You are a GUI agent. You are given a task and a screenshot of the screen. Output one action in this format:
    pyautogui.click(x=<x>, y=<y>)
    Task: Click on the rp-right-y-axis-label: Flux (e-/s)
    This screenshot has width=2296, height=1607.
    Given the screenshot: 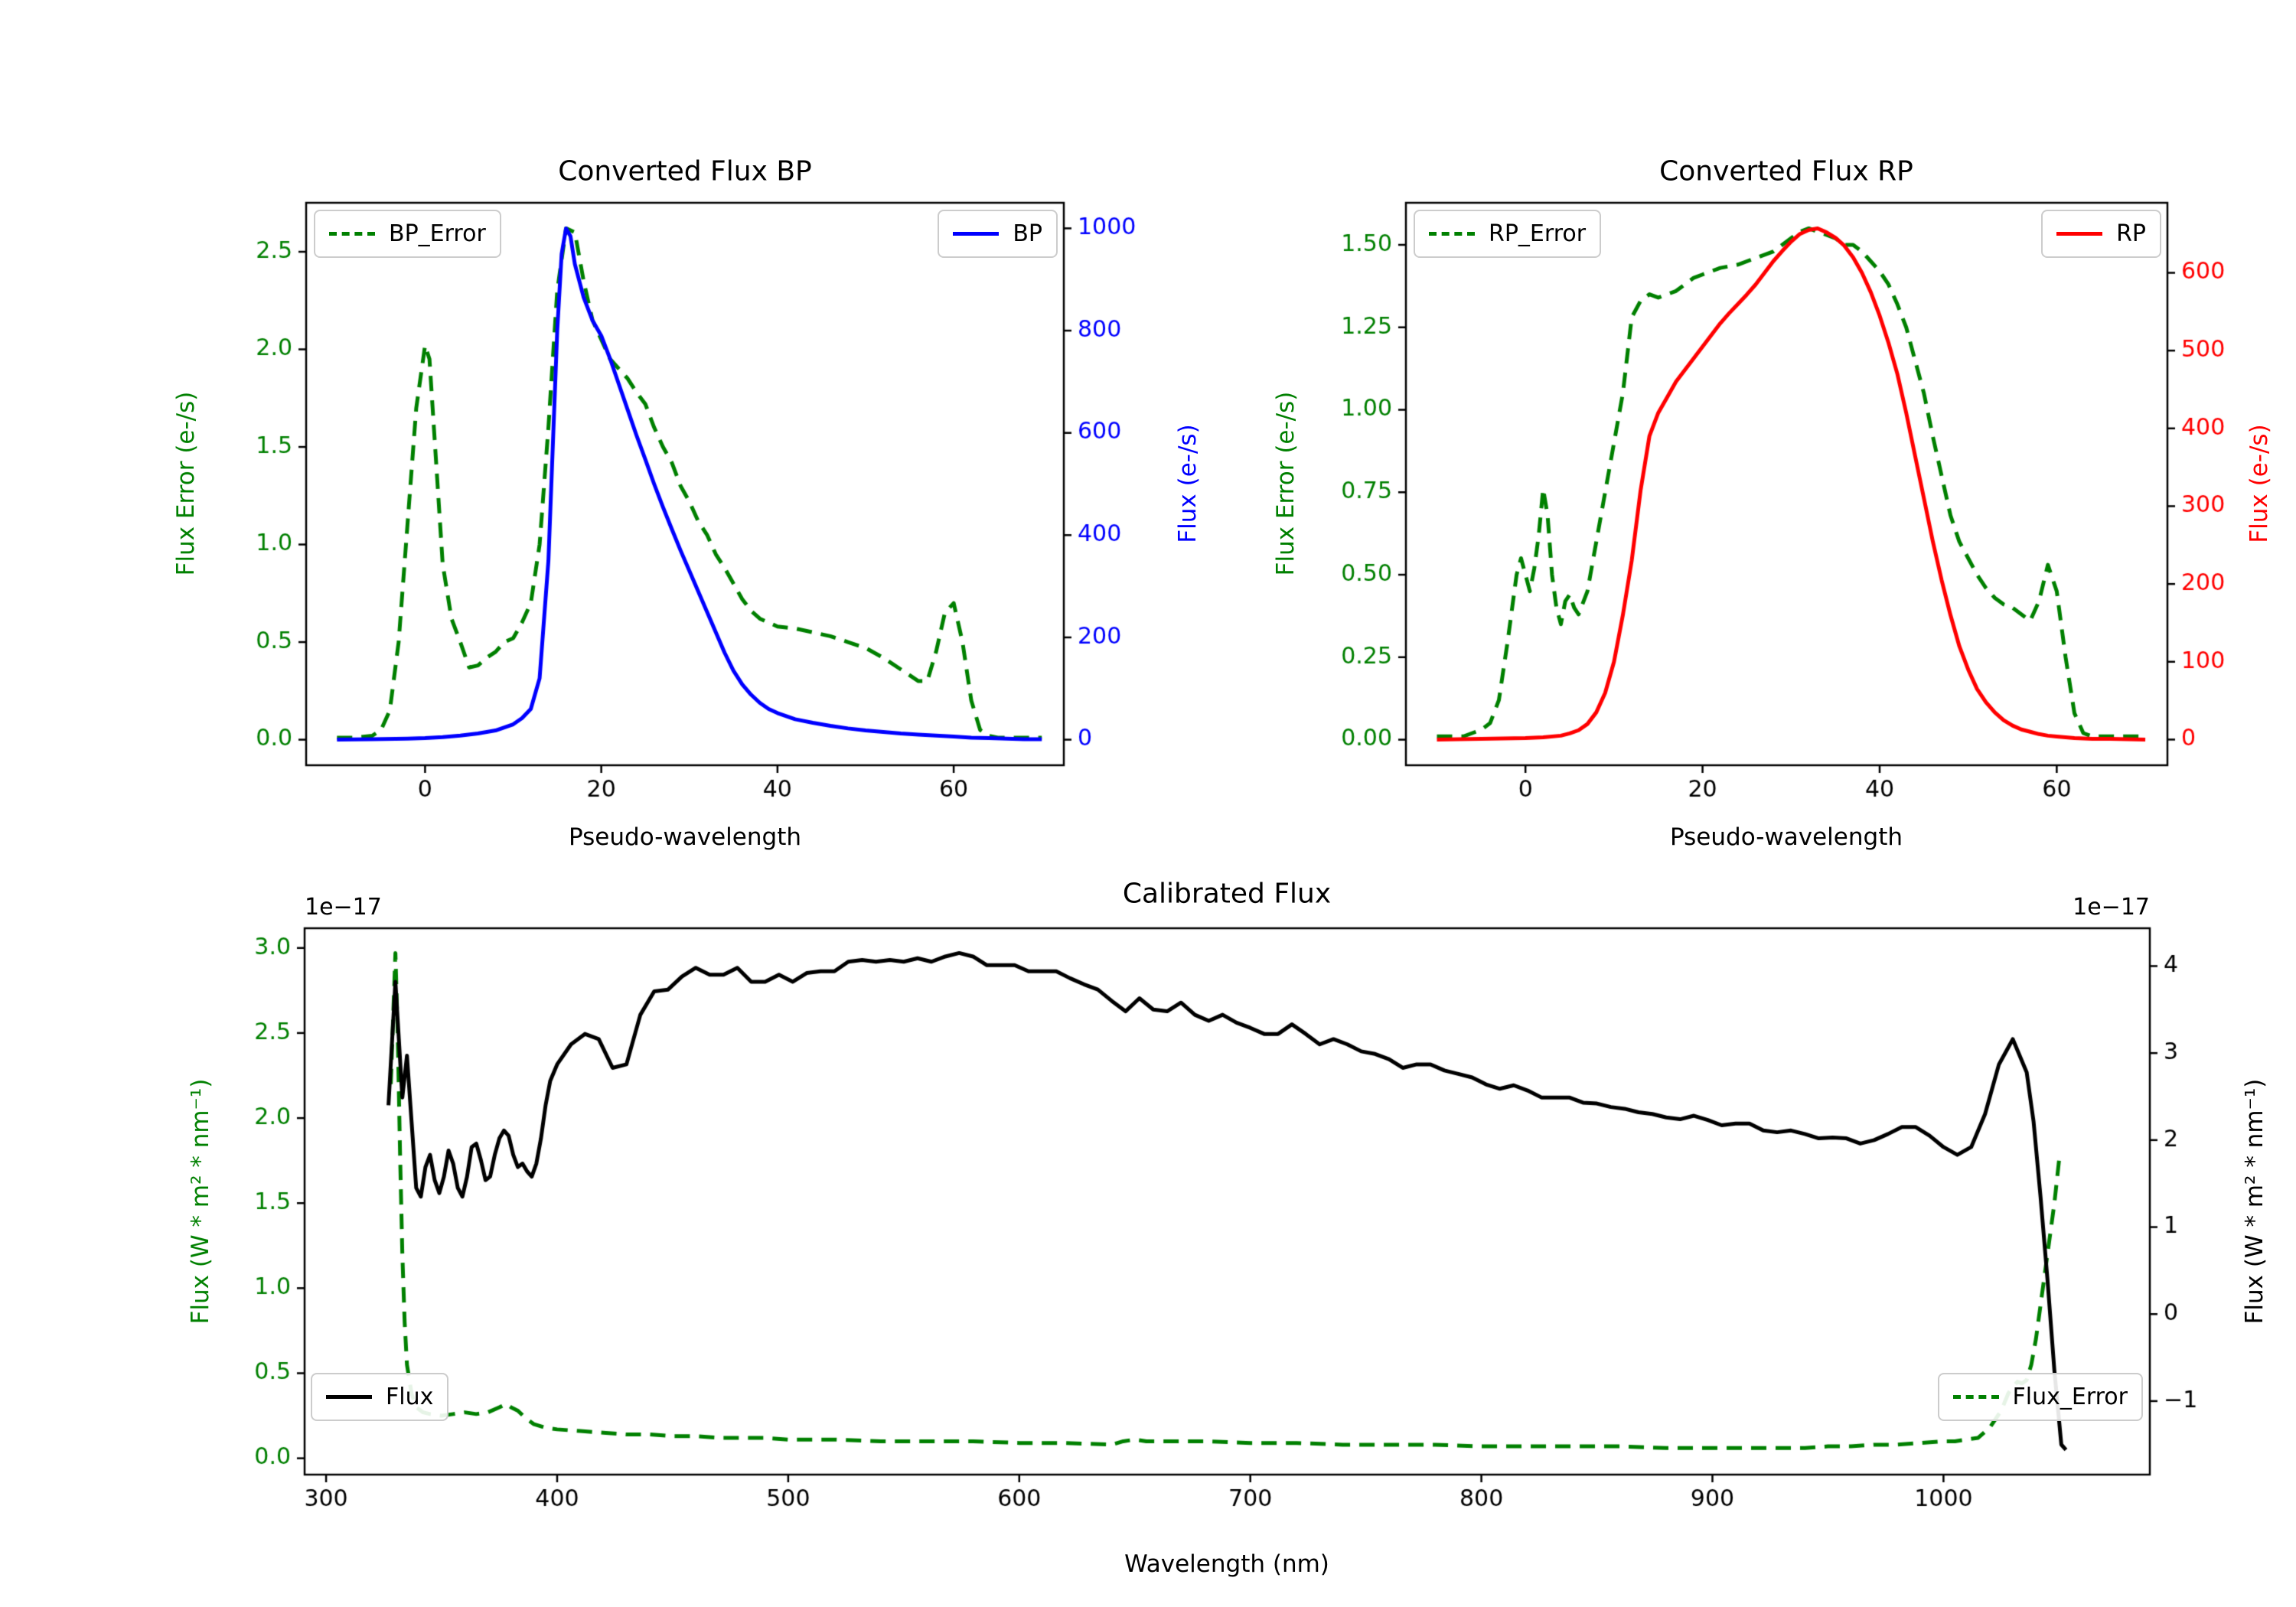 What is the action you would take?
    pyautogui.click(x=2259, y=483)
    